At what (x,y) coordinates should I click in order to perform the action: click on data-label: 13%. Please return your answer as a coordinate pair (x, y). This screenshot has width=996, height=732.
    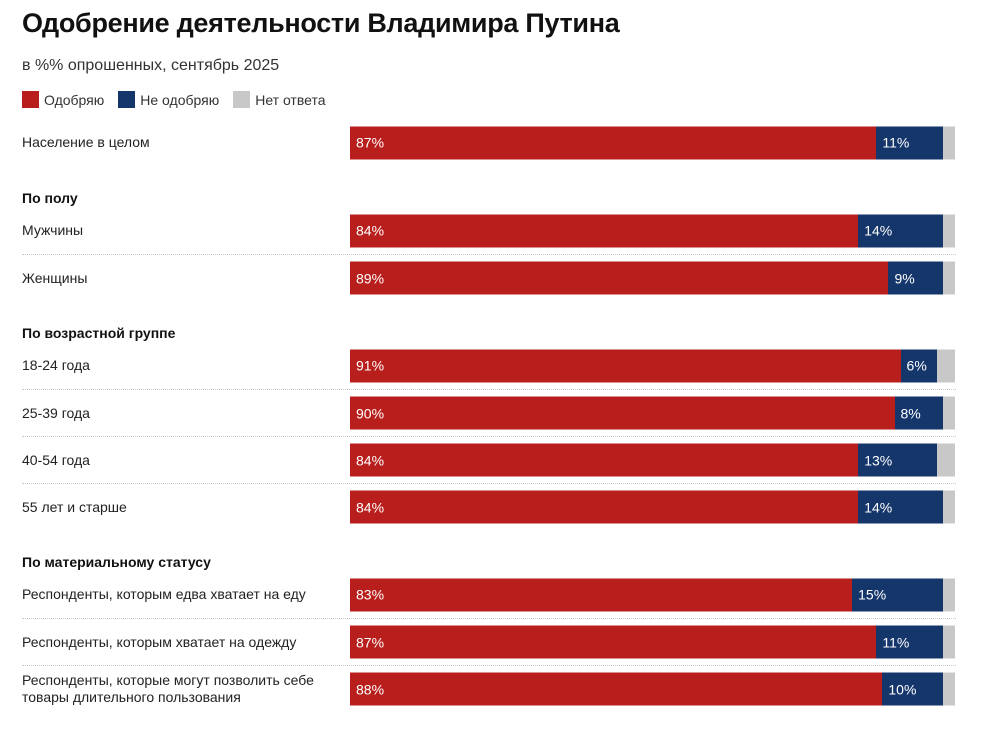
    Looking at the image, I should click on (878, 460).